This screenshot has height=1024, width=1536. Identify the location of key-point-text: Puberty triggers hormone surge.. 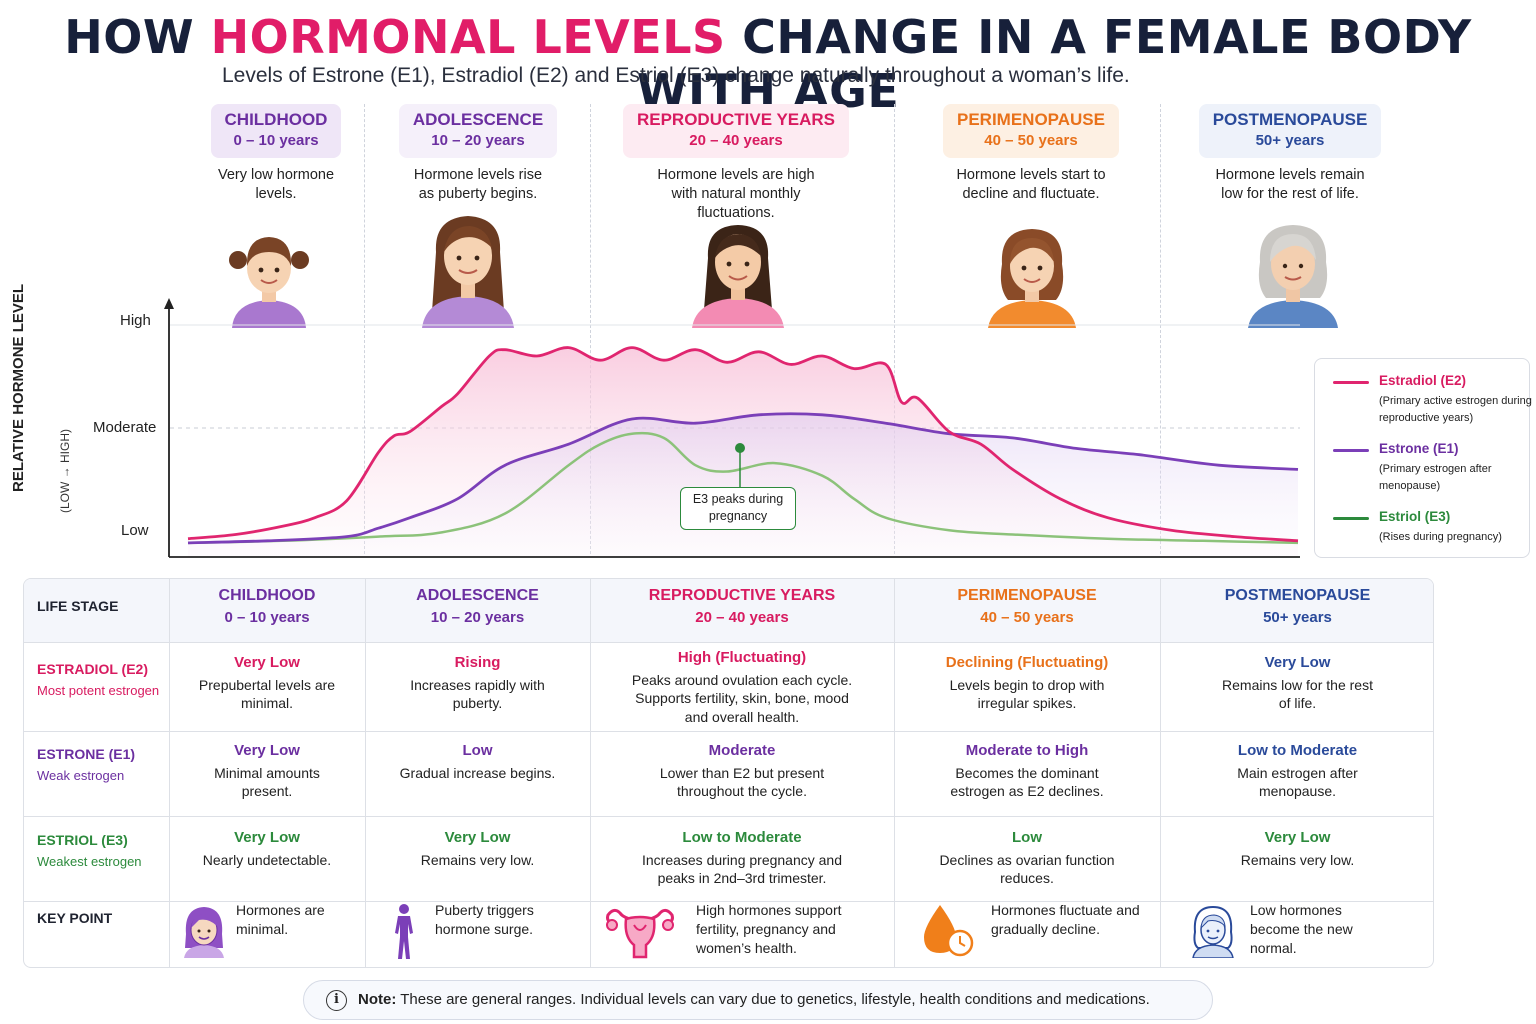
(484, 919).